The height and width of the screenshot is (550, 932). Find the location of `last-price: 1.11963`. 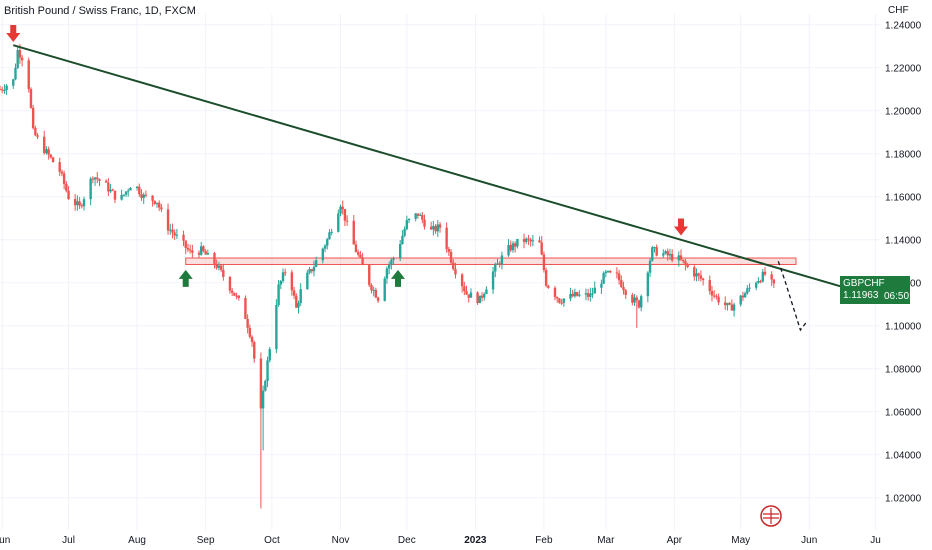

last-price: 1.11963 is located at coordinates (861, 296).